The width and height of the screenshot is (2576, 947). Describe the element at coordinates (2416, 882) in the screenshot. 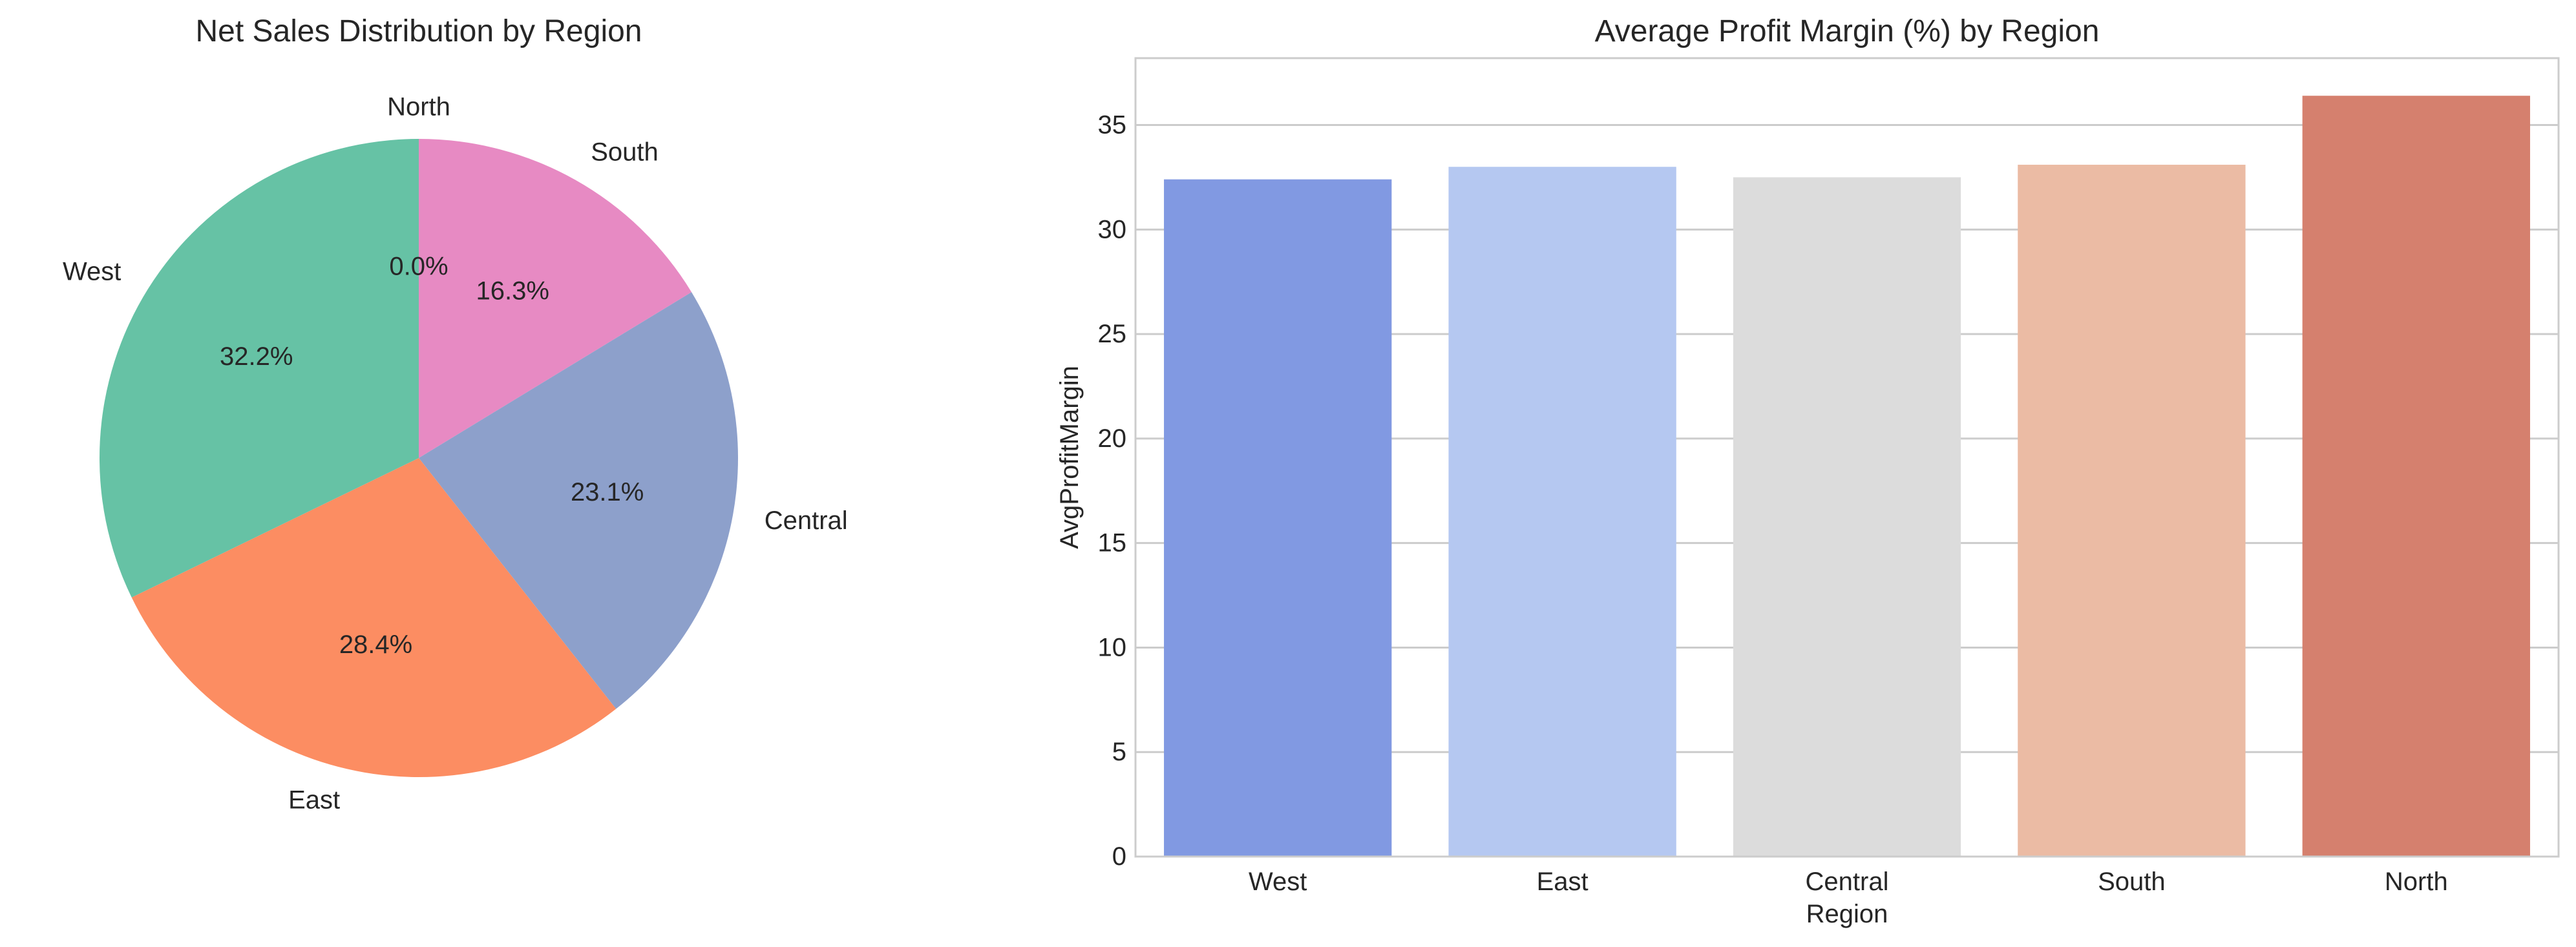

I see `x-tick-label-north: North` at that location.